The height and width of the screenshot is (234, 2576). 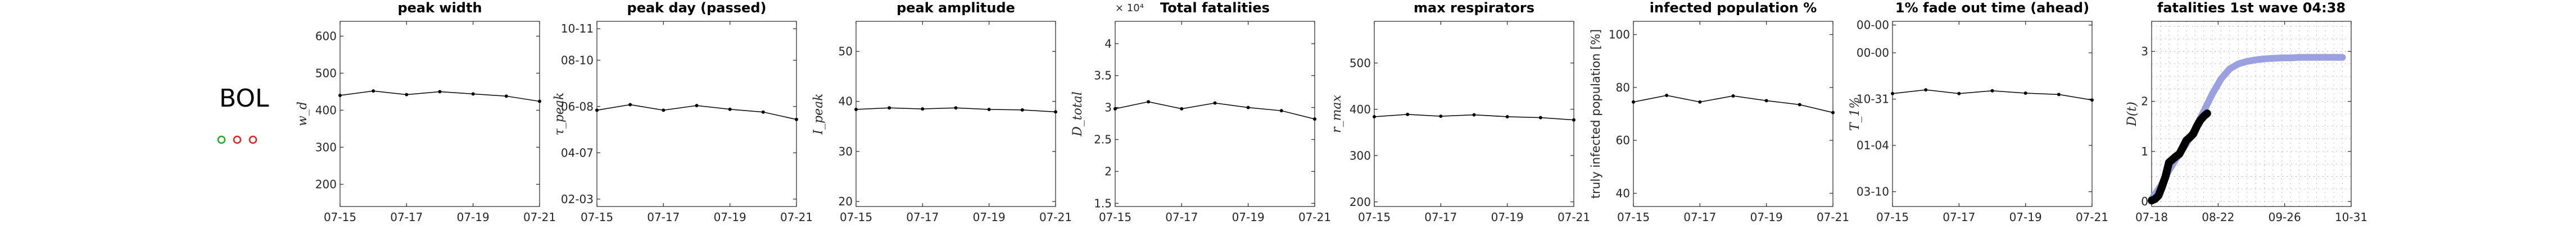 I want to click on y-tick-label: 30, so click(x=846, y=151).